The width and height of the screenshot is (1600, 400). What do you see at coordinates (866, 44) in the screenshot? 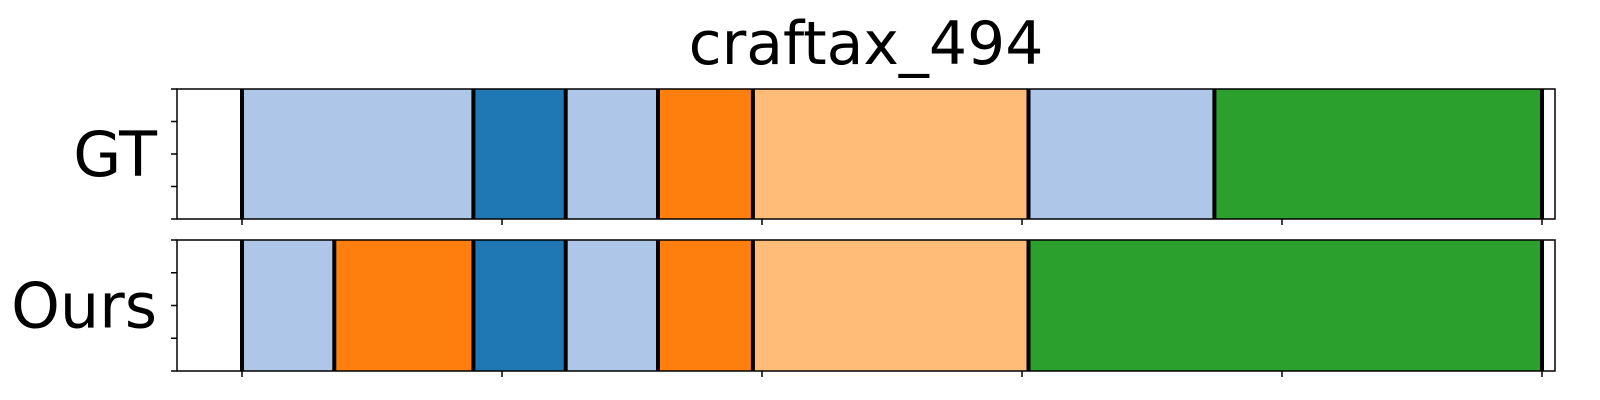
I see `chart-title: craftax_494` at bounding box center [866, 44].